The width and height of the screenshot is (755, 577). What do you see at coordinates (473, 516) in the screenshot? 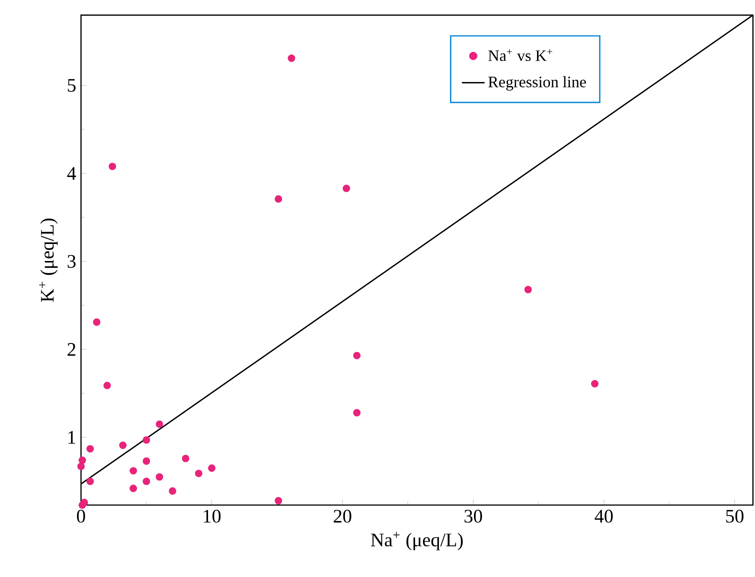
I see `x-tick-label: 30` at bounding box center [473, 516].